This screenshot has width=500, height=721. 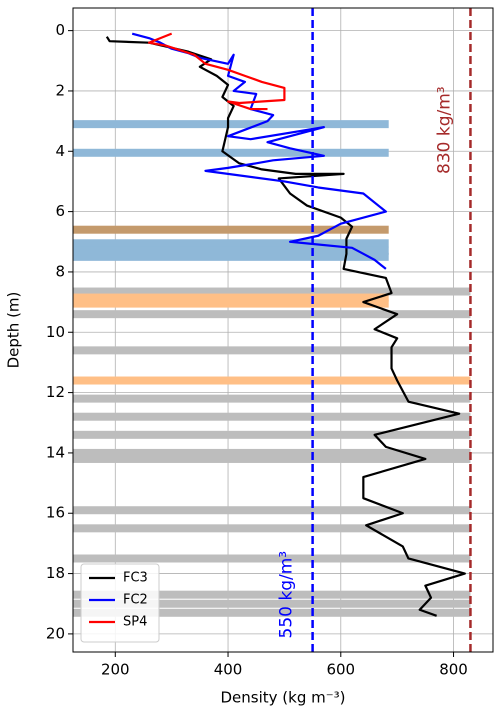 What do you see at coordinates (135, 600) in the screenshot?
I see `legend-label: FC2` at bounding box center [135, 600].